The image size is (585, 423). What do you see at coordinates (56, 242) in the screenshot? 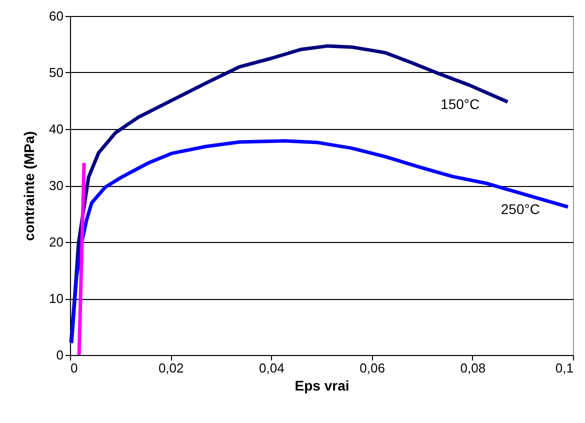
I see `y-tick-label: 20` at bounding box center [56, 242].